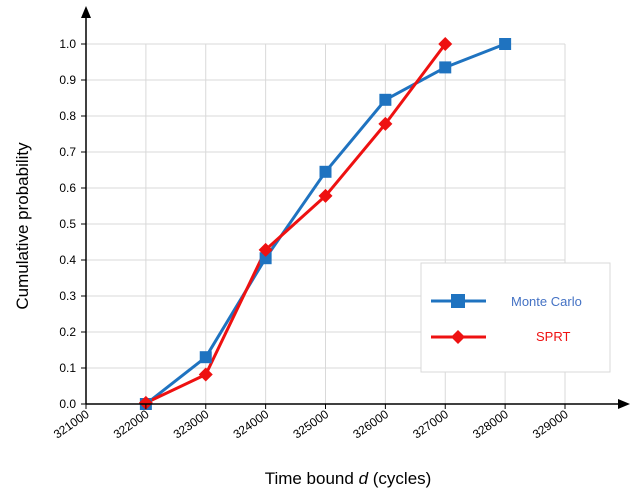  Describe the element at coordinates (553, 336) in the screenshot. I see `legend-label-sprt: SPRT` at that location.